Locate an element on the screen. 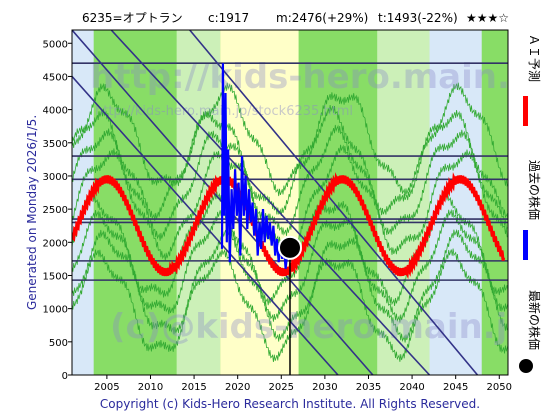 This screenshot has height=420, width=560. x-axis-ticks: 2005 2010 2015 2020 2025 2030 2035 2040 2045 2050 is located at coordinates (303, 384).